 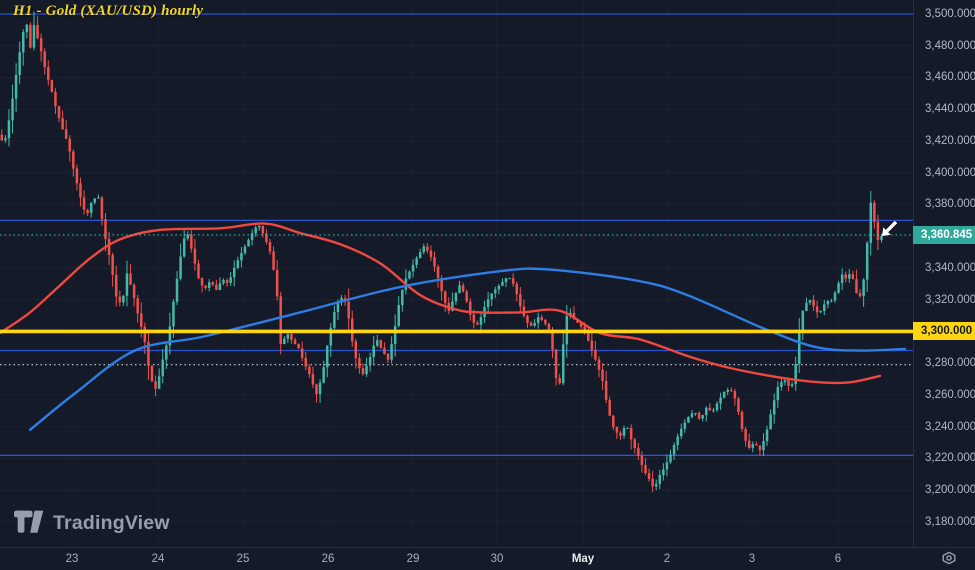 I want to click on time-axis-label: 25, so click(x=243, y=559).